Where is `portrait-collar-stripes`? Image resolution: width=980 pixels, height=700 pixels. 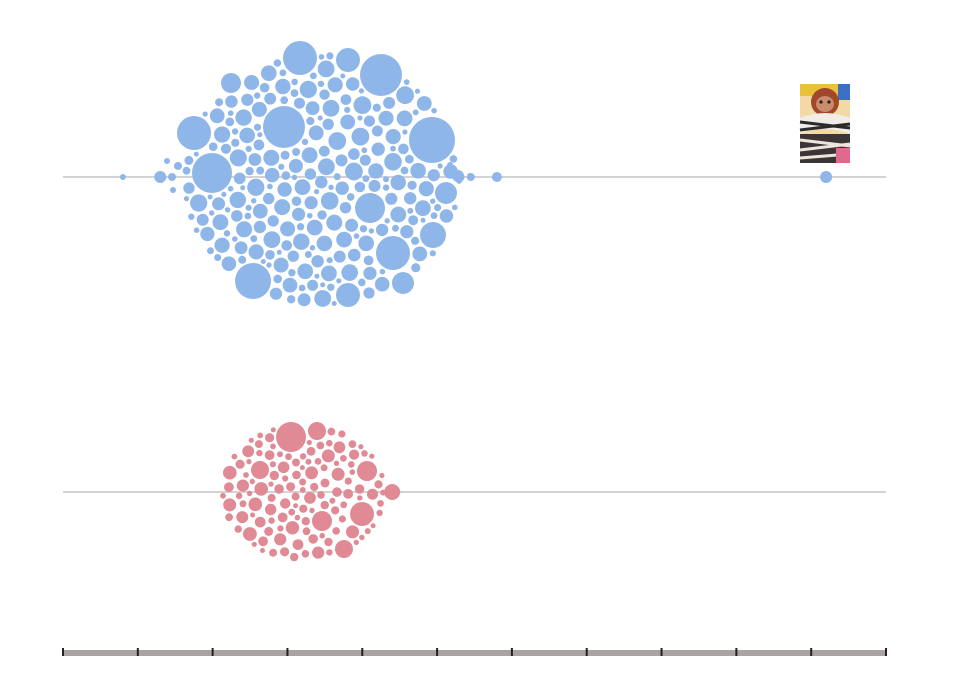 portrait-collar-stripes is located at coordinates (825, 126).